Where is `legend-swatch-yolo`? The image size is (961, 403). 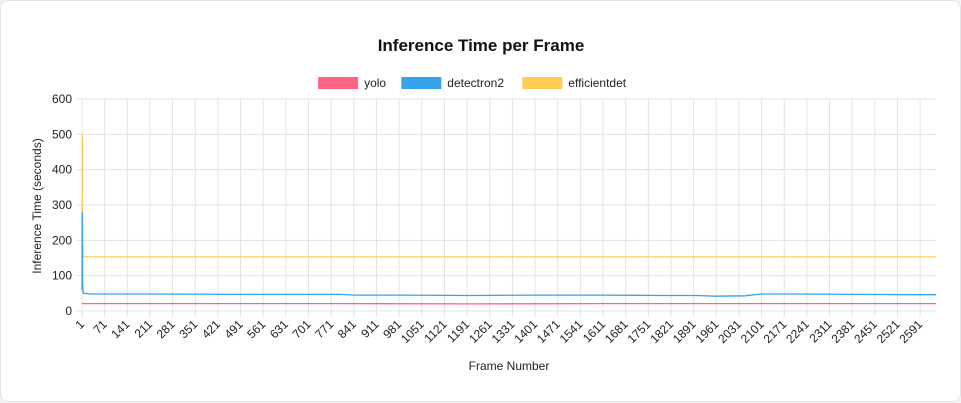 legend-swatch-yolo is located at coordinates (338, 83).